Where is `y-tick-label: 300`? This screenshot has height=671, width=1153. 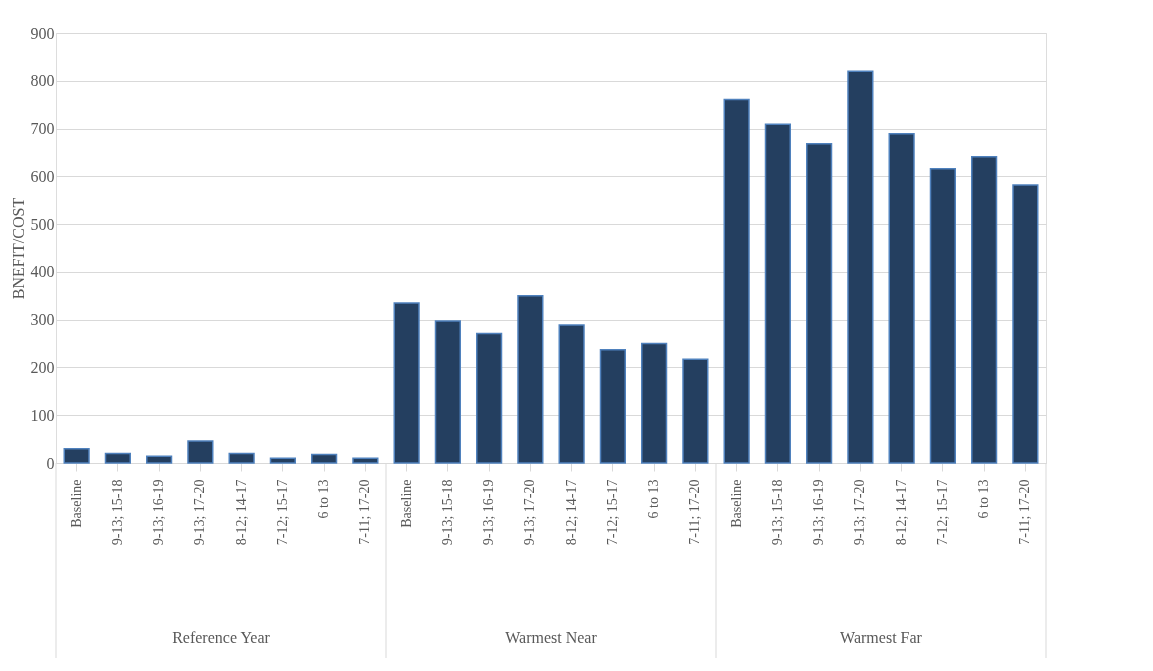
y-tick-label: 300 is located at coordinates (42, 320).